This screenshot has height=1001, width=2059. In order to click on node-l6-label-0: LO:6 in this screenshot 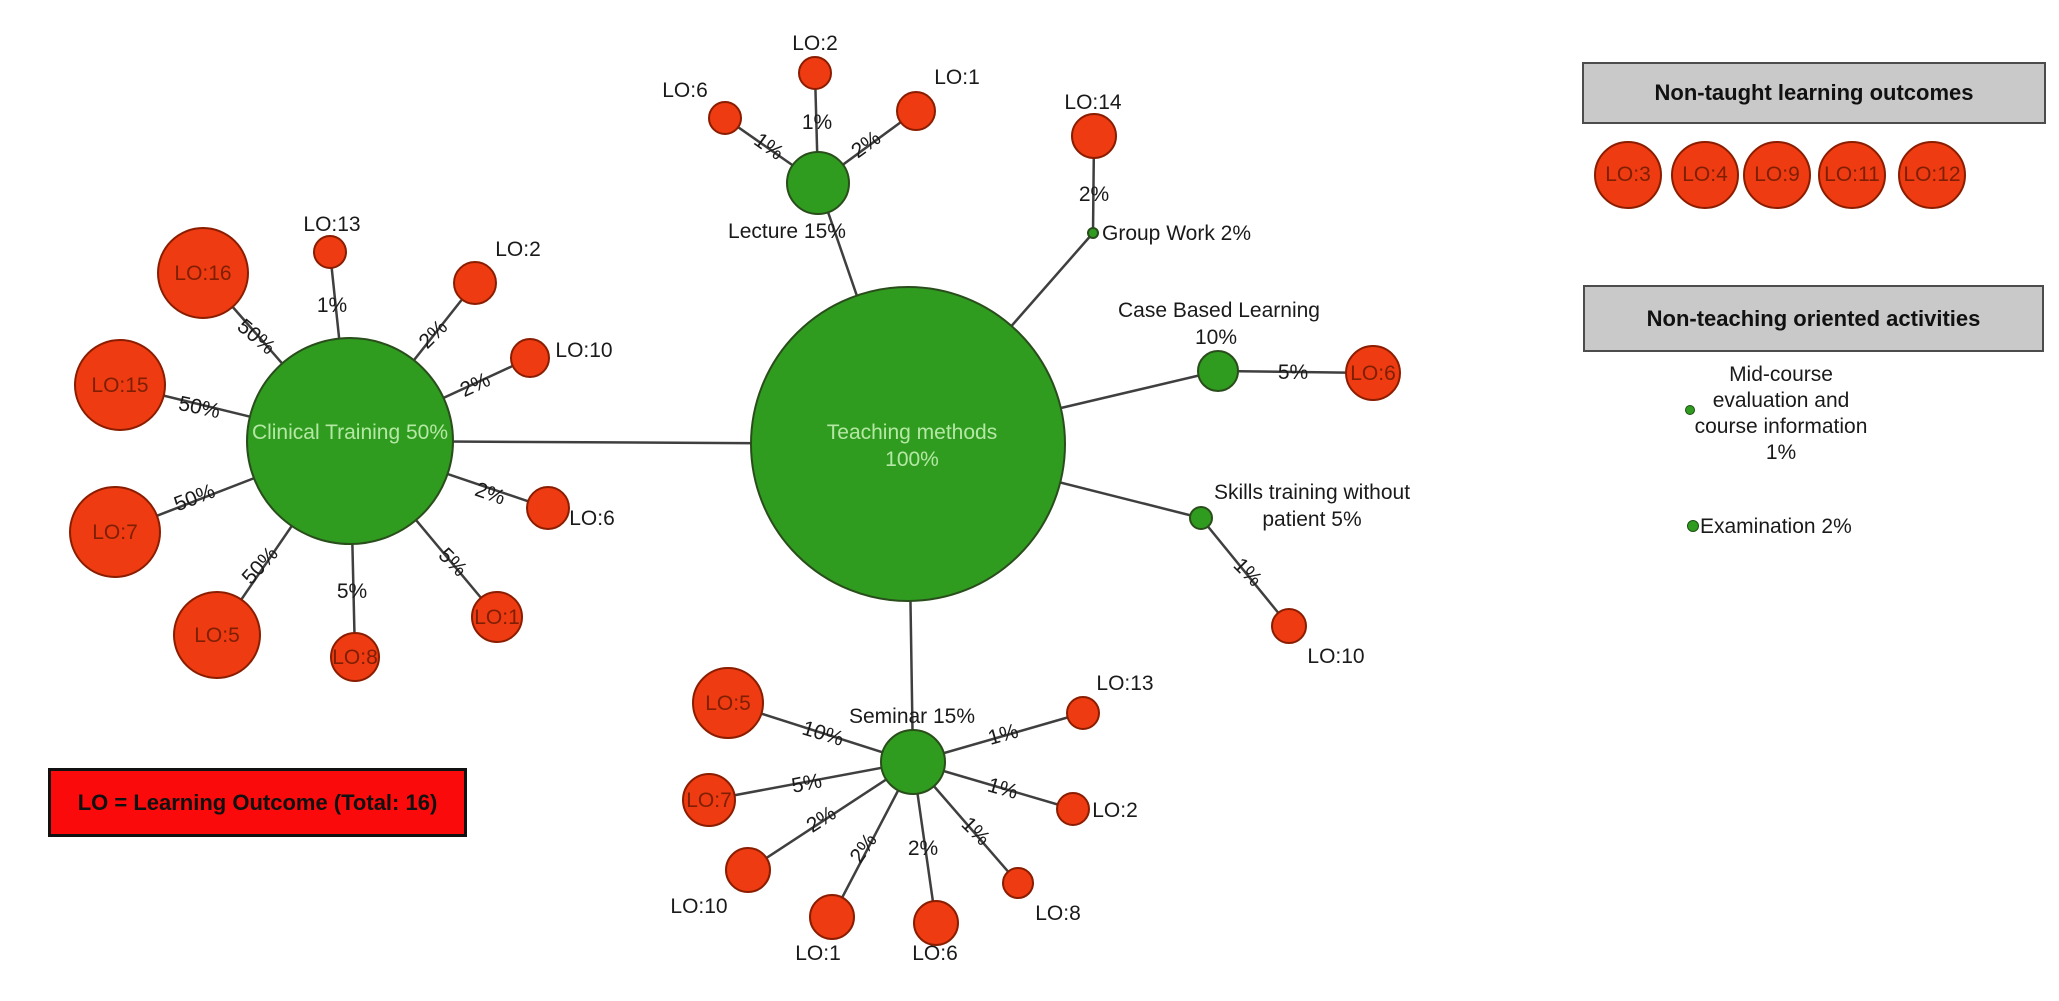, I will do `click(685, 90)`.